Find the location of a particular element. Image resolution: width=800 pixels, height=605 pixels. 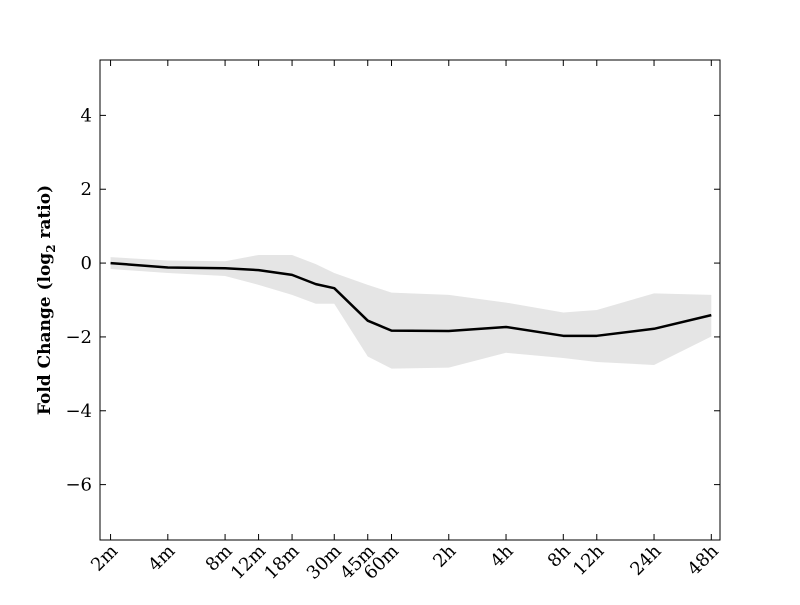

y-tick-label: −4 is located at coordinates (78, 411).